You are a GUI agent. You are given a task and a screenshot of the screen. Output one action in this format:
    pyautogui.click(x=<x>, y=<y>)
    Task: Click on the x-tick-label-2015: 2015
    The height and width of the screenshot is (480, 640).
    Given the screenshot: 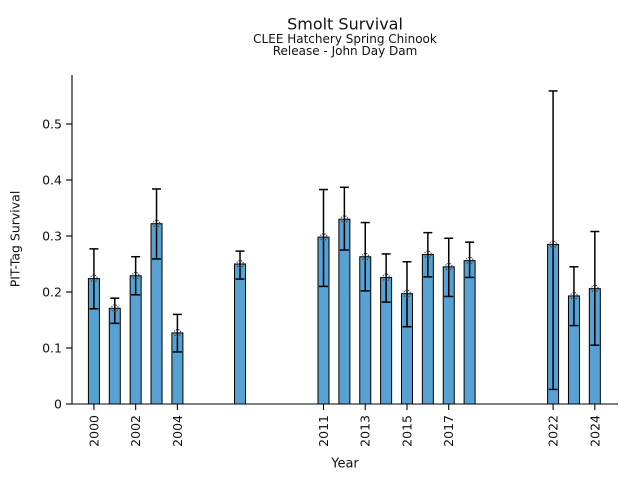 What is the action you would take?
    pyautogui.click(x=406, y=431)
    